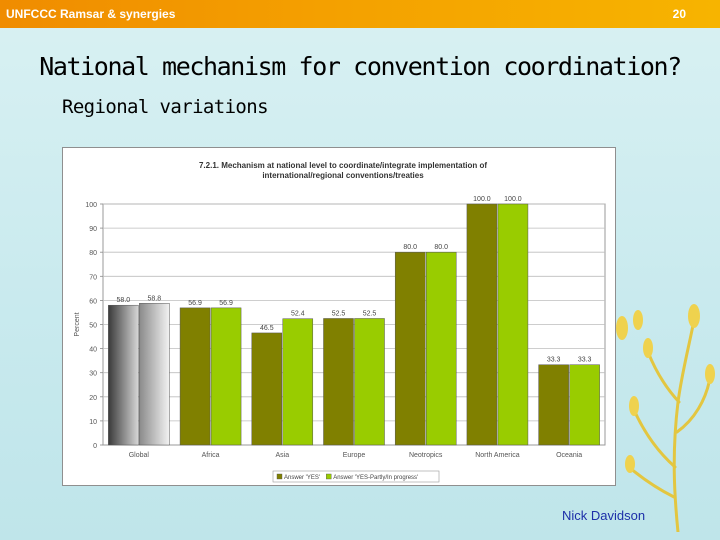  What do you see at coordinates (91, 205) in the screenshot?
I see `y-tick-label: 100` at bounding box center [91, 205].